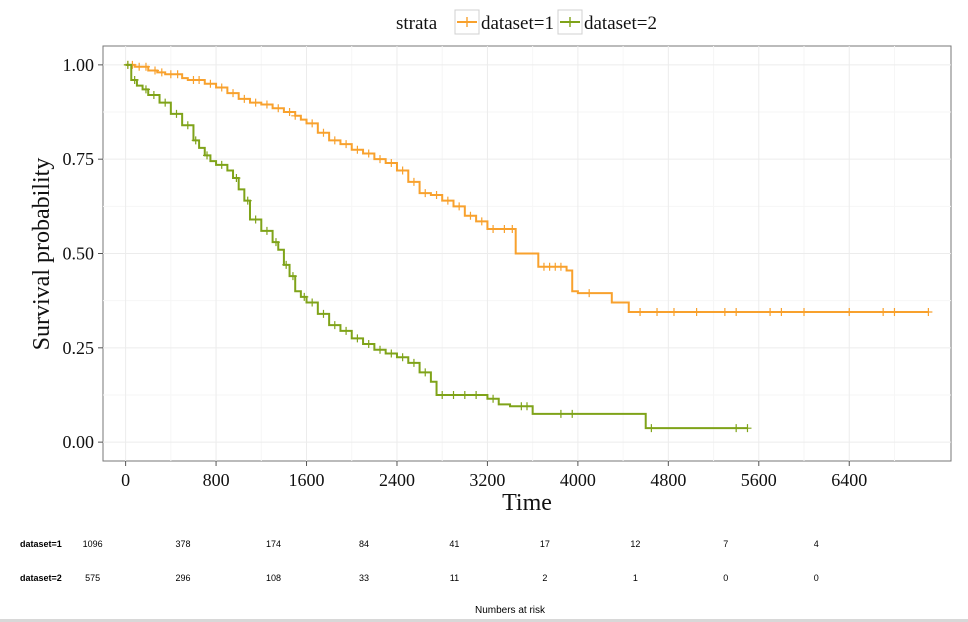 This screenshot has height=622, width=968. What do you see at coordinates (544, 578) in the screenshot?
I see `risk-value: 2` at bounding box center [544, 578].